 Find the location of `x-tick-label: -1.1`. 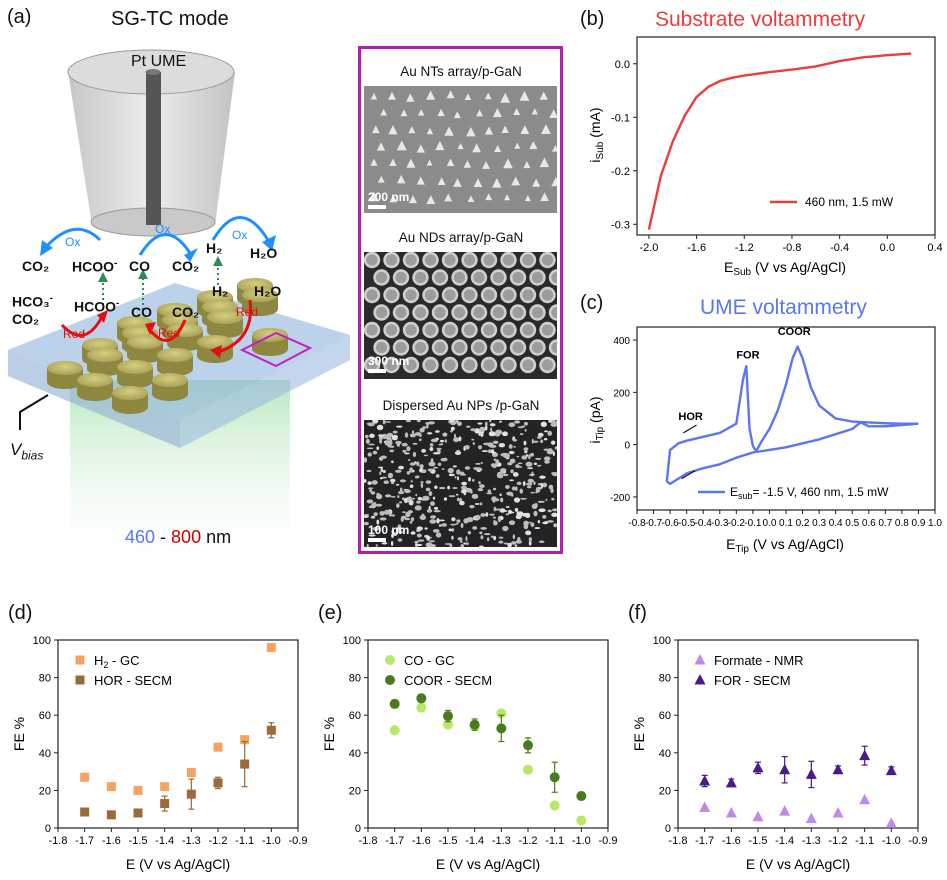

x-tick-label: -1.1 is located at coordinates (244, 841).